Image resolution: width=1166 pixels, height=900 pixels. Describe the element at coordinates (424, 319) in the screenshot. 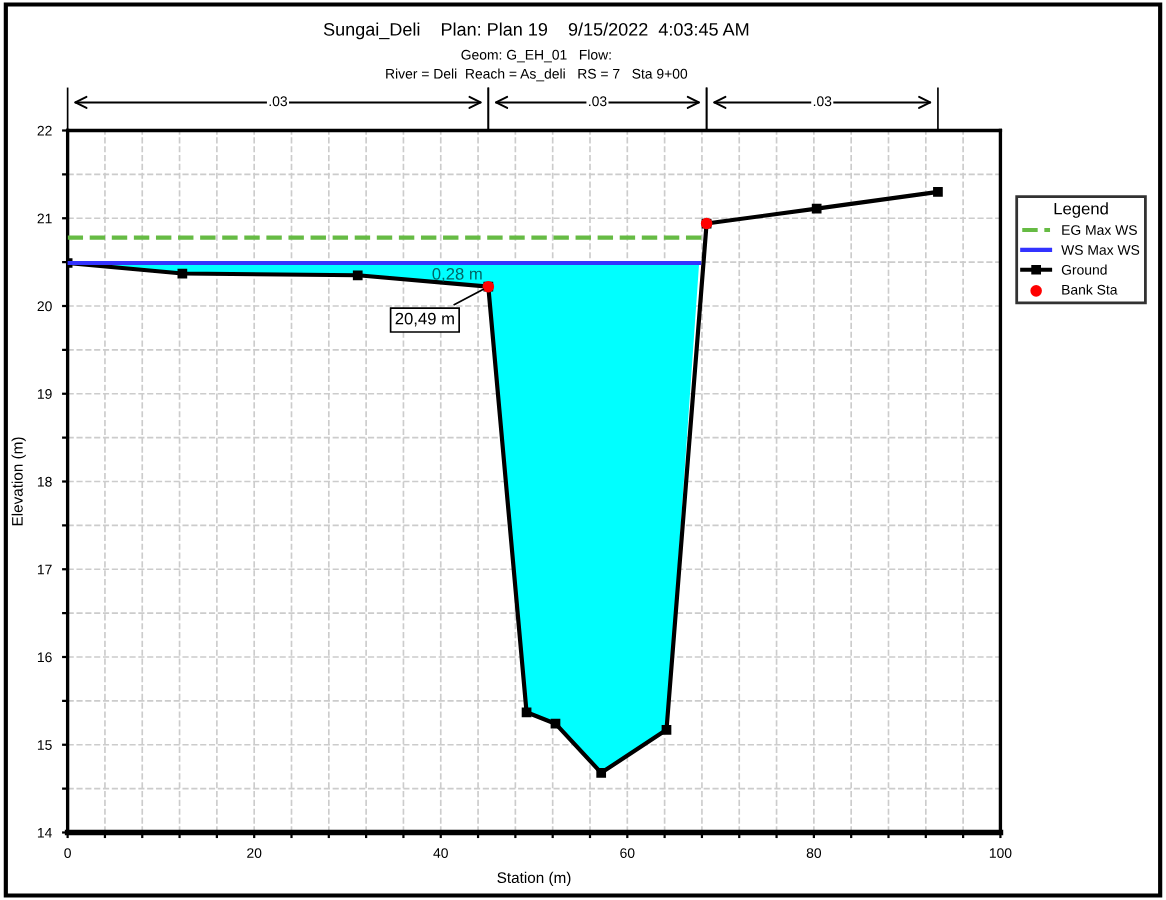

I see `annotation: 20,49 m` at that location.